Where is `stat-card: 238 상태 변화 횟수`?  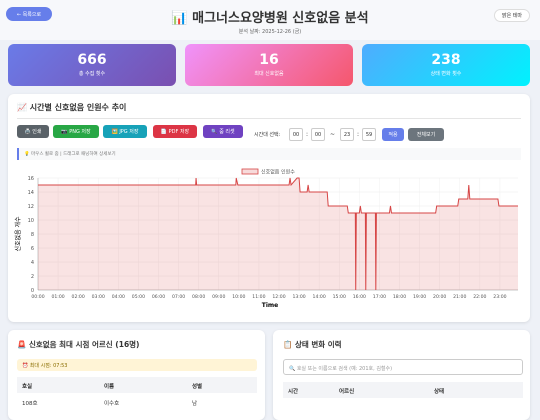 stat-card: 238 상태 변화 횟수 is located at coordinates (446, 65).